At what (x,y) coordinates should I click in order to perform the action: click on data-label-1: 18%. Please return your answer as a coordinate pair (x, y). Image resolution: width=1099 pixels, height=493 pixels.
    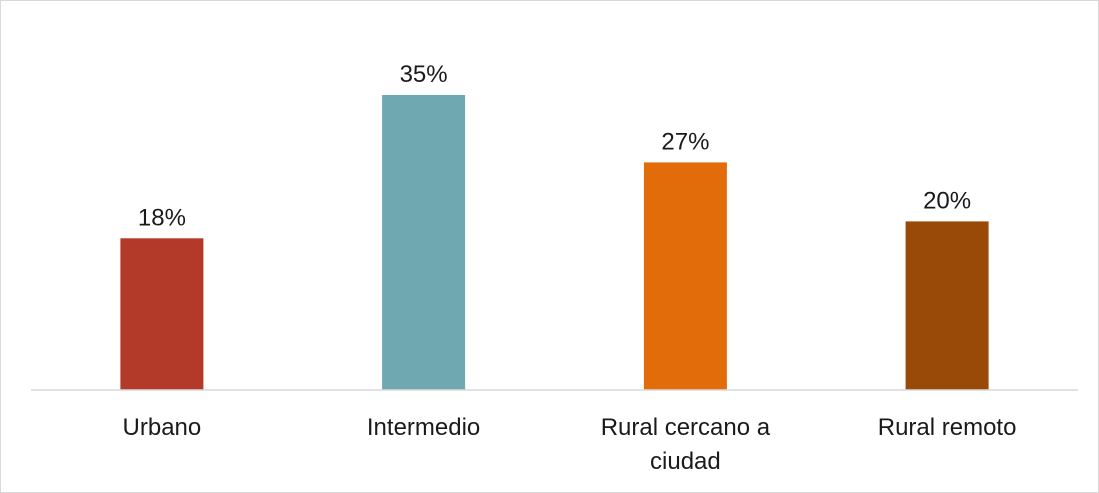
    Looking at the image, I should click on (162, 217).